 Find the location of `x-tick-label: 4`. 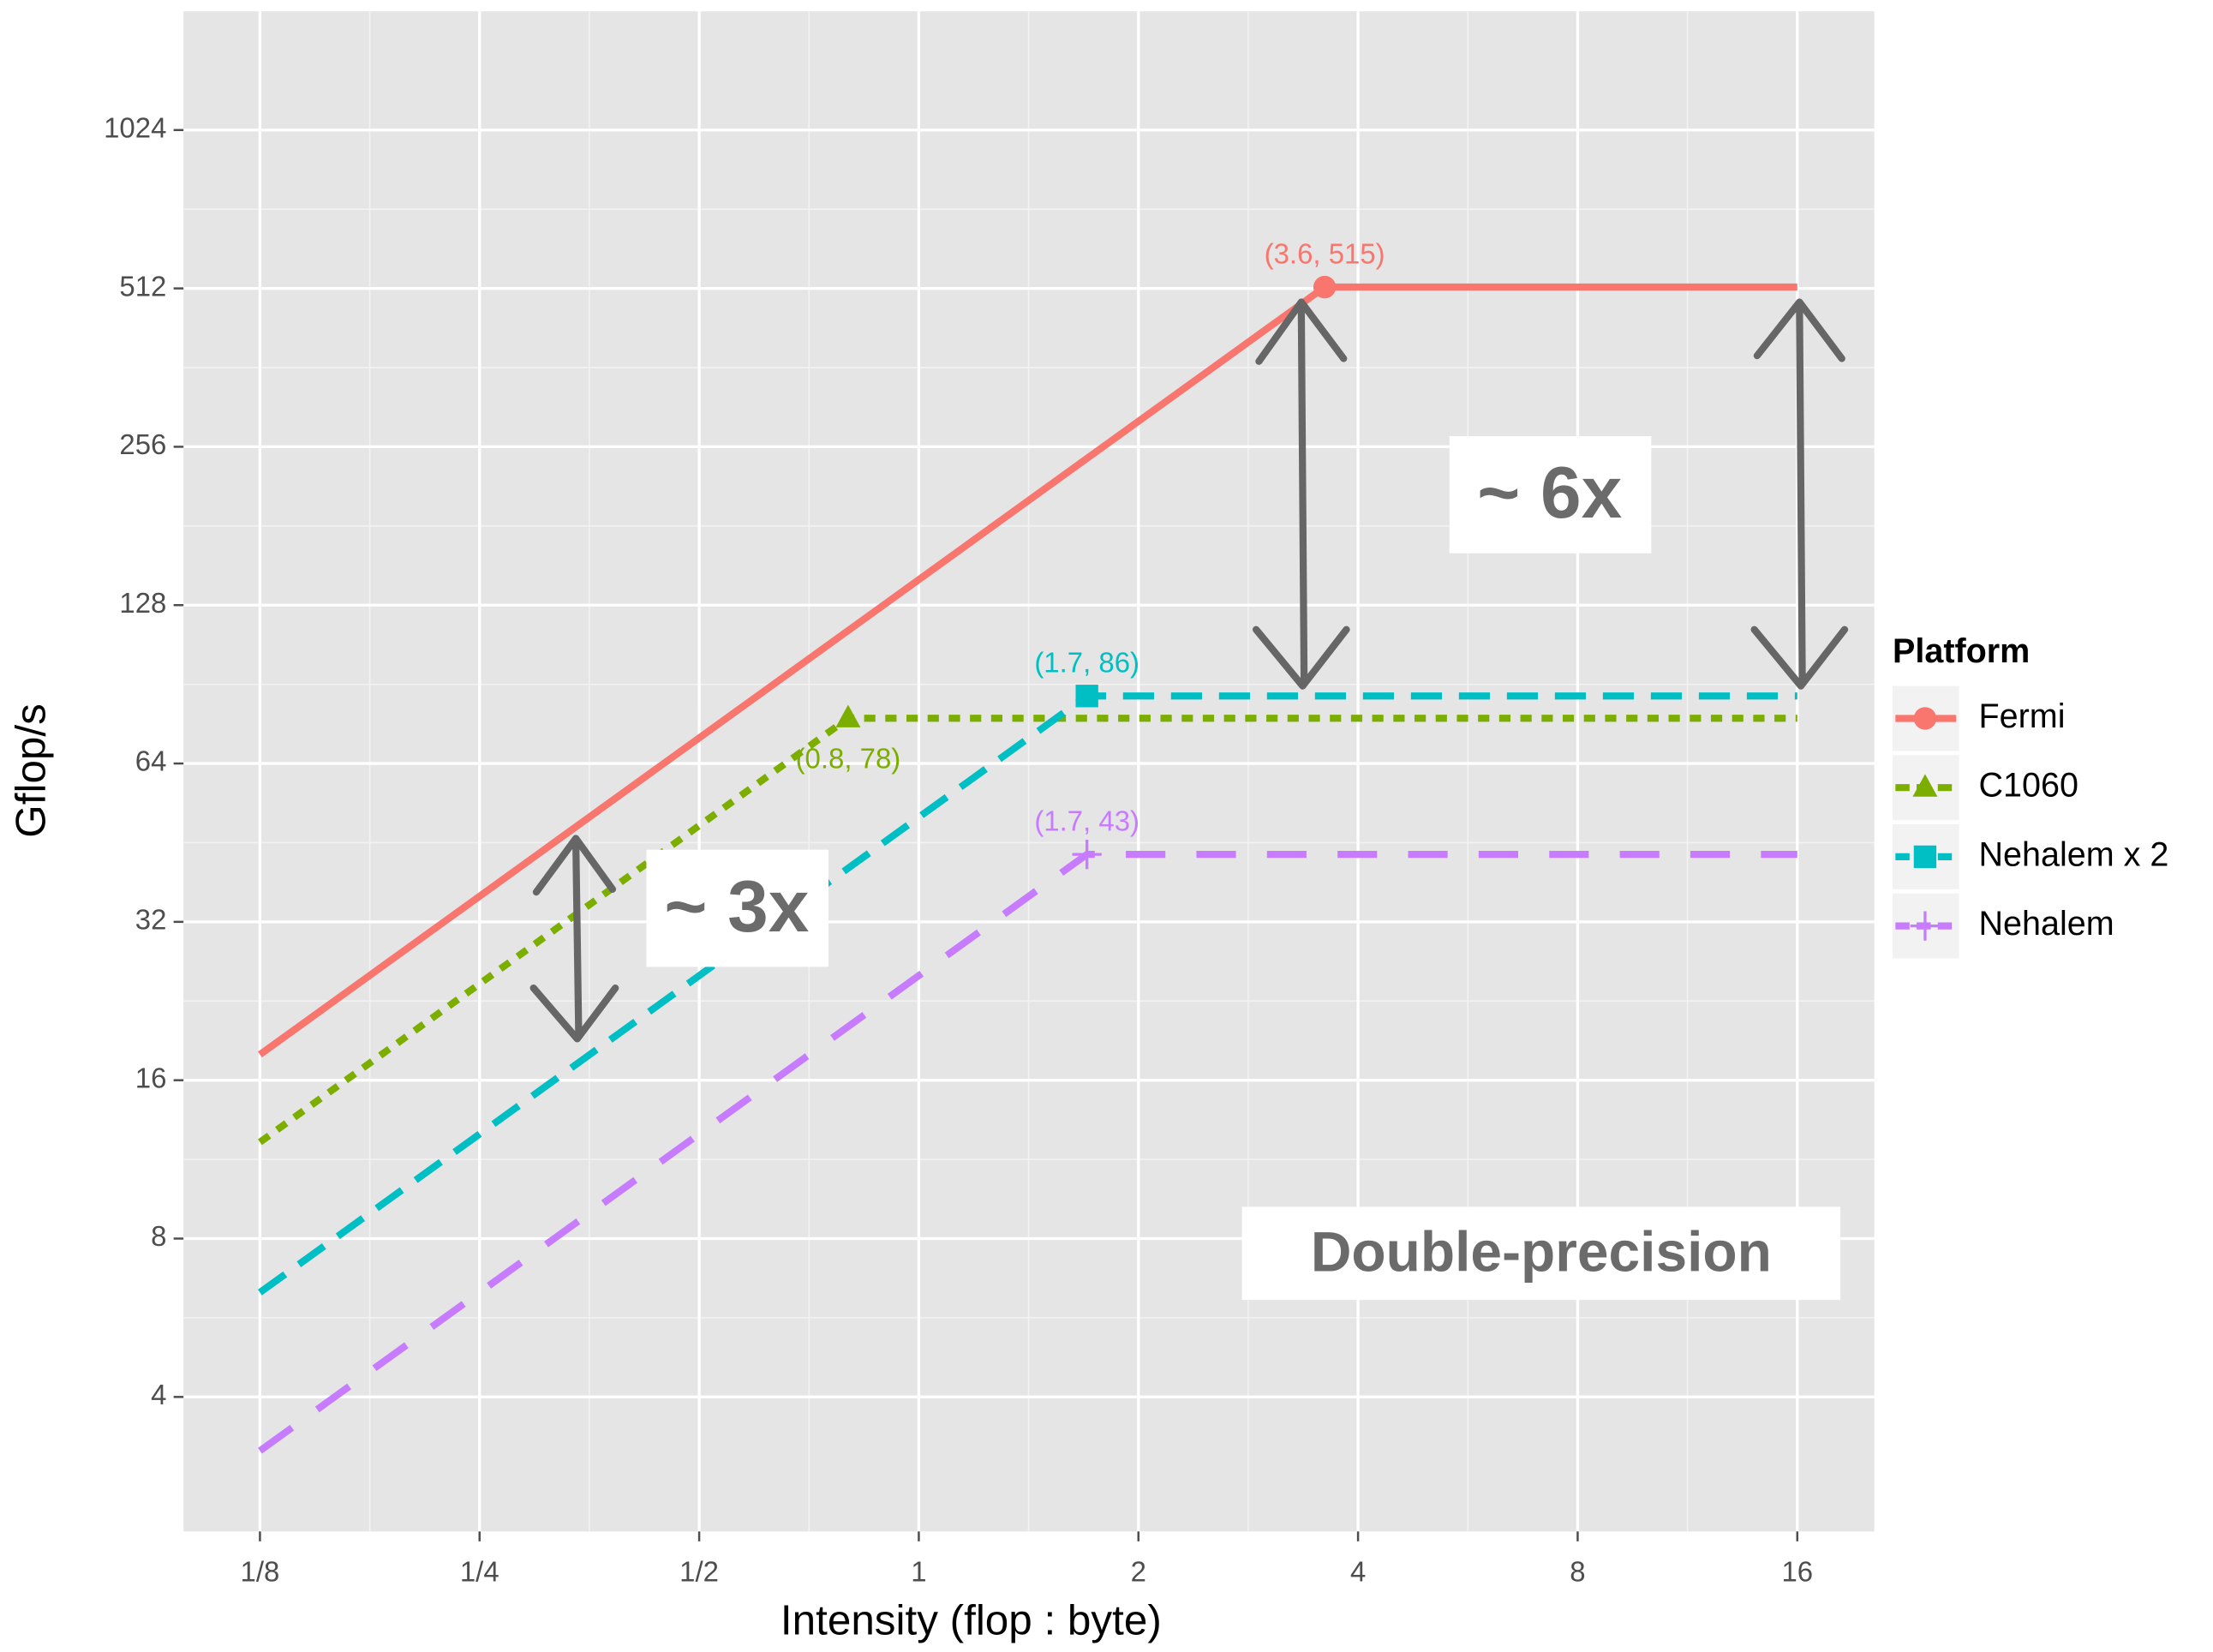

x-tick-label: 4 is located at coordinates (1358, 1571).